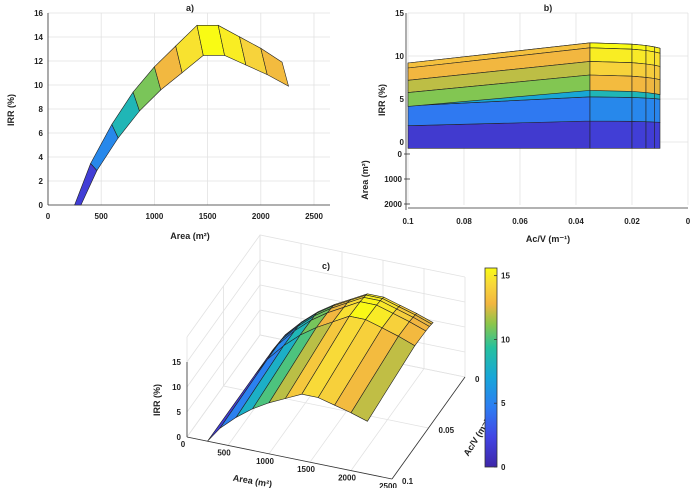 The height and width of the screenshot is (488, 700). What do you see at coordinates (179, 437) in the screenshot?
I see `z-tick-label: 0` at bounding box center [179, 437].